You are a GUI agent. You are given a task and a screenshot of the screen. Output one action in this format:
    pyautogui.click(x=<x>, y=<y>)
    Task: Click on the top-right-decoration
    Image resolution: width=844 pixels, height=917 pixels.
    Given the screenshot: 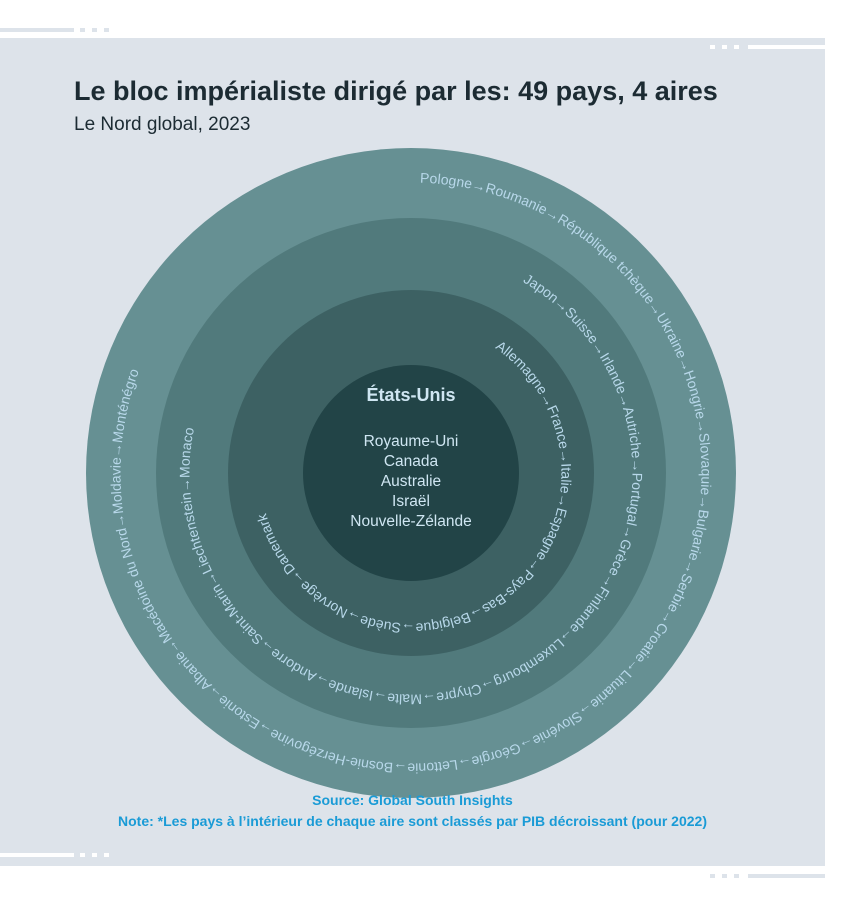 What is the action you would take?
    pyautogui.click(x=767, y=47)
    